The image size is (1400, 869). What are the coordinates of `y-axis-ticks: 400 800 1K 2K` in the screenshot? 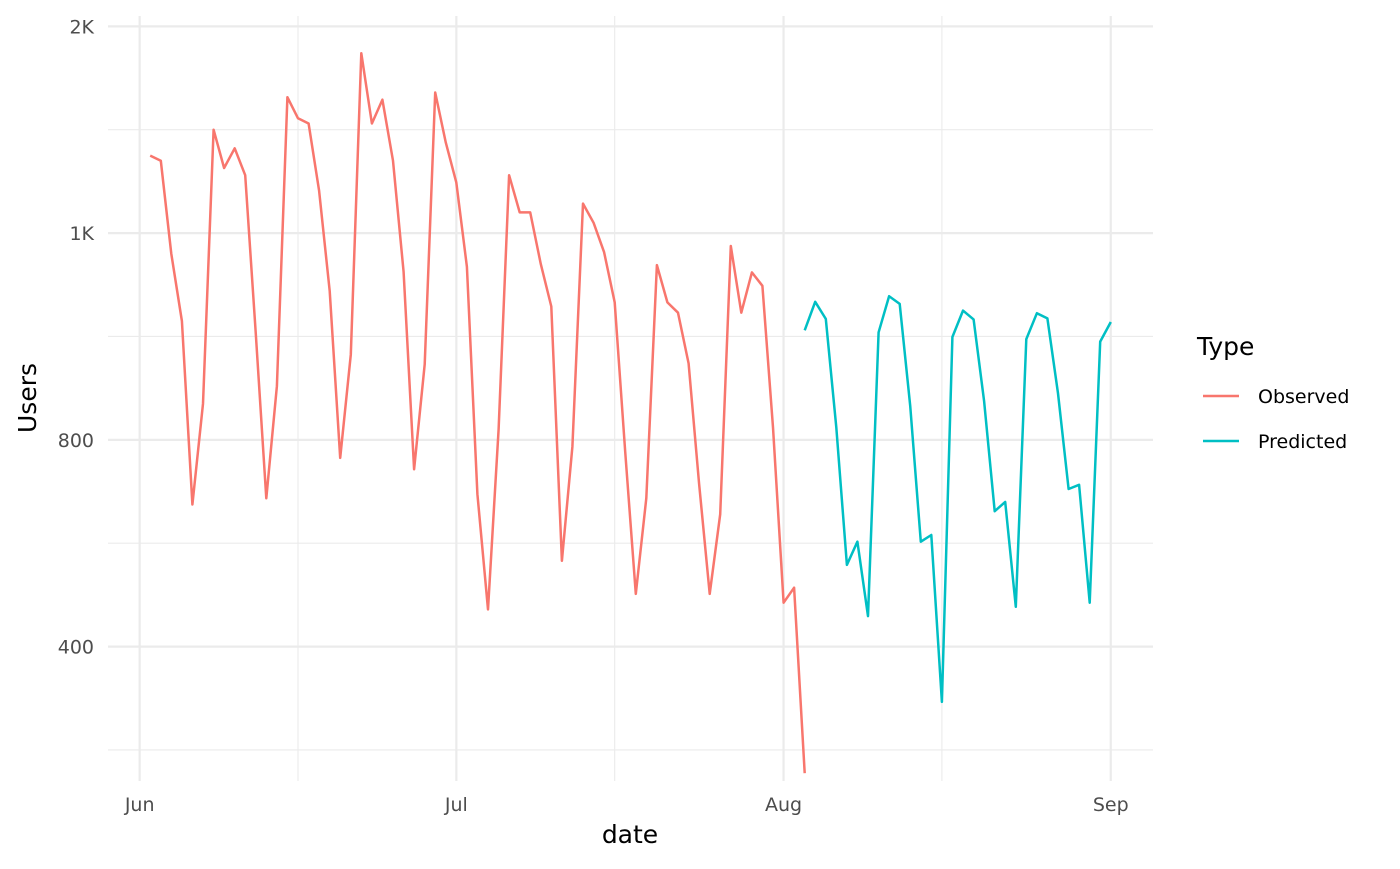 It's located at (76, 337).